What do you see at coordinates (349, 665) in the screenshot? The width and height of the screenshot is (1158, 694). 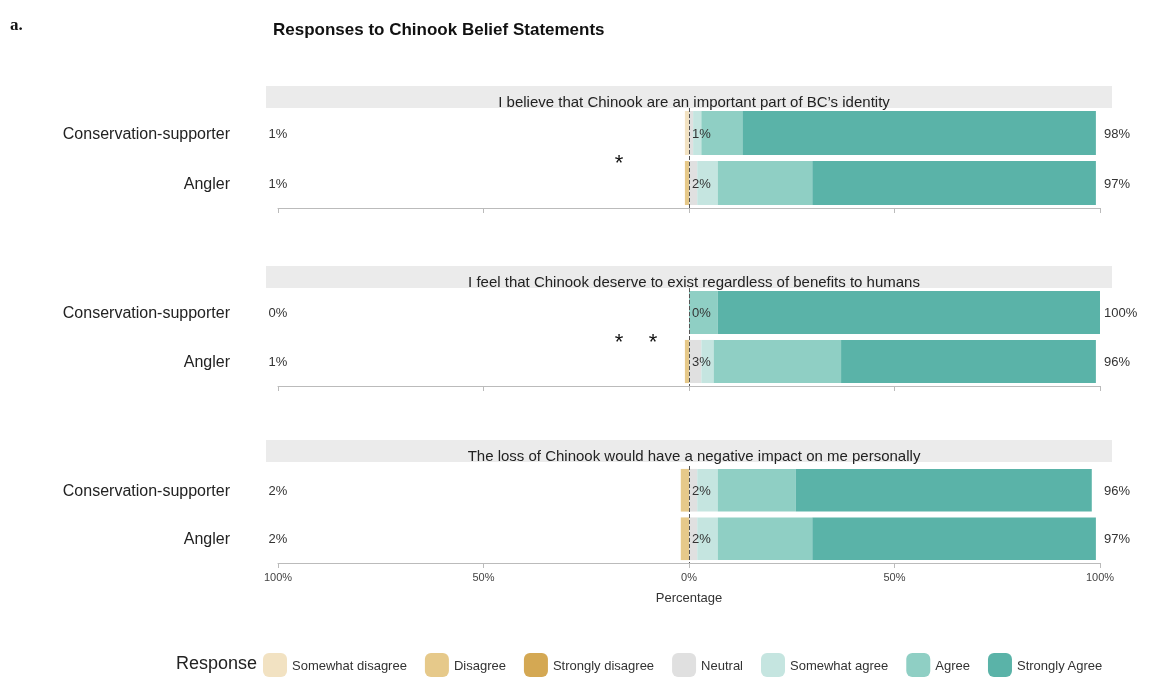 I see `legend-label: Somewhat disagree` at bounding box center [349, 665].